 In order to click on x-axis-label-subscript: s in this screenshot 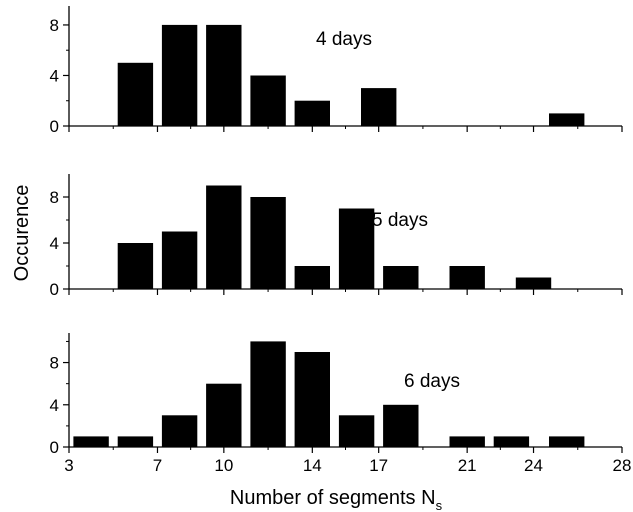, I will do `click(439, 505)`.